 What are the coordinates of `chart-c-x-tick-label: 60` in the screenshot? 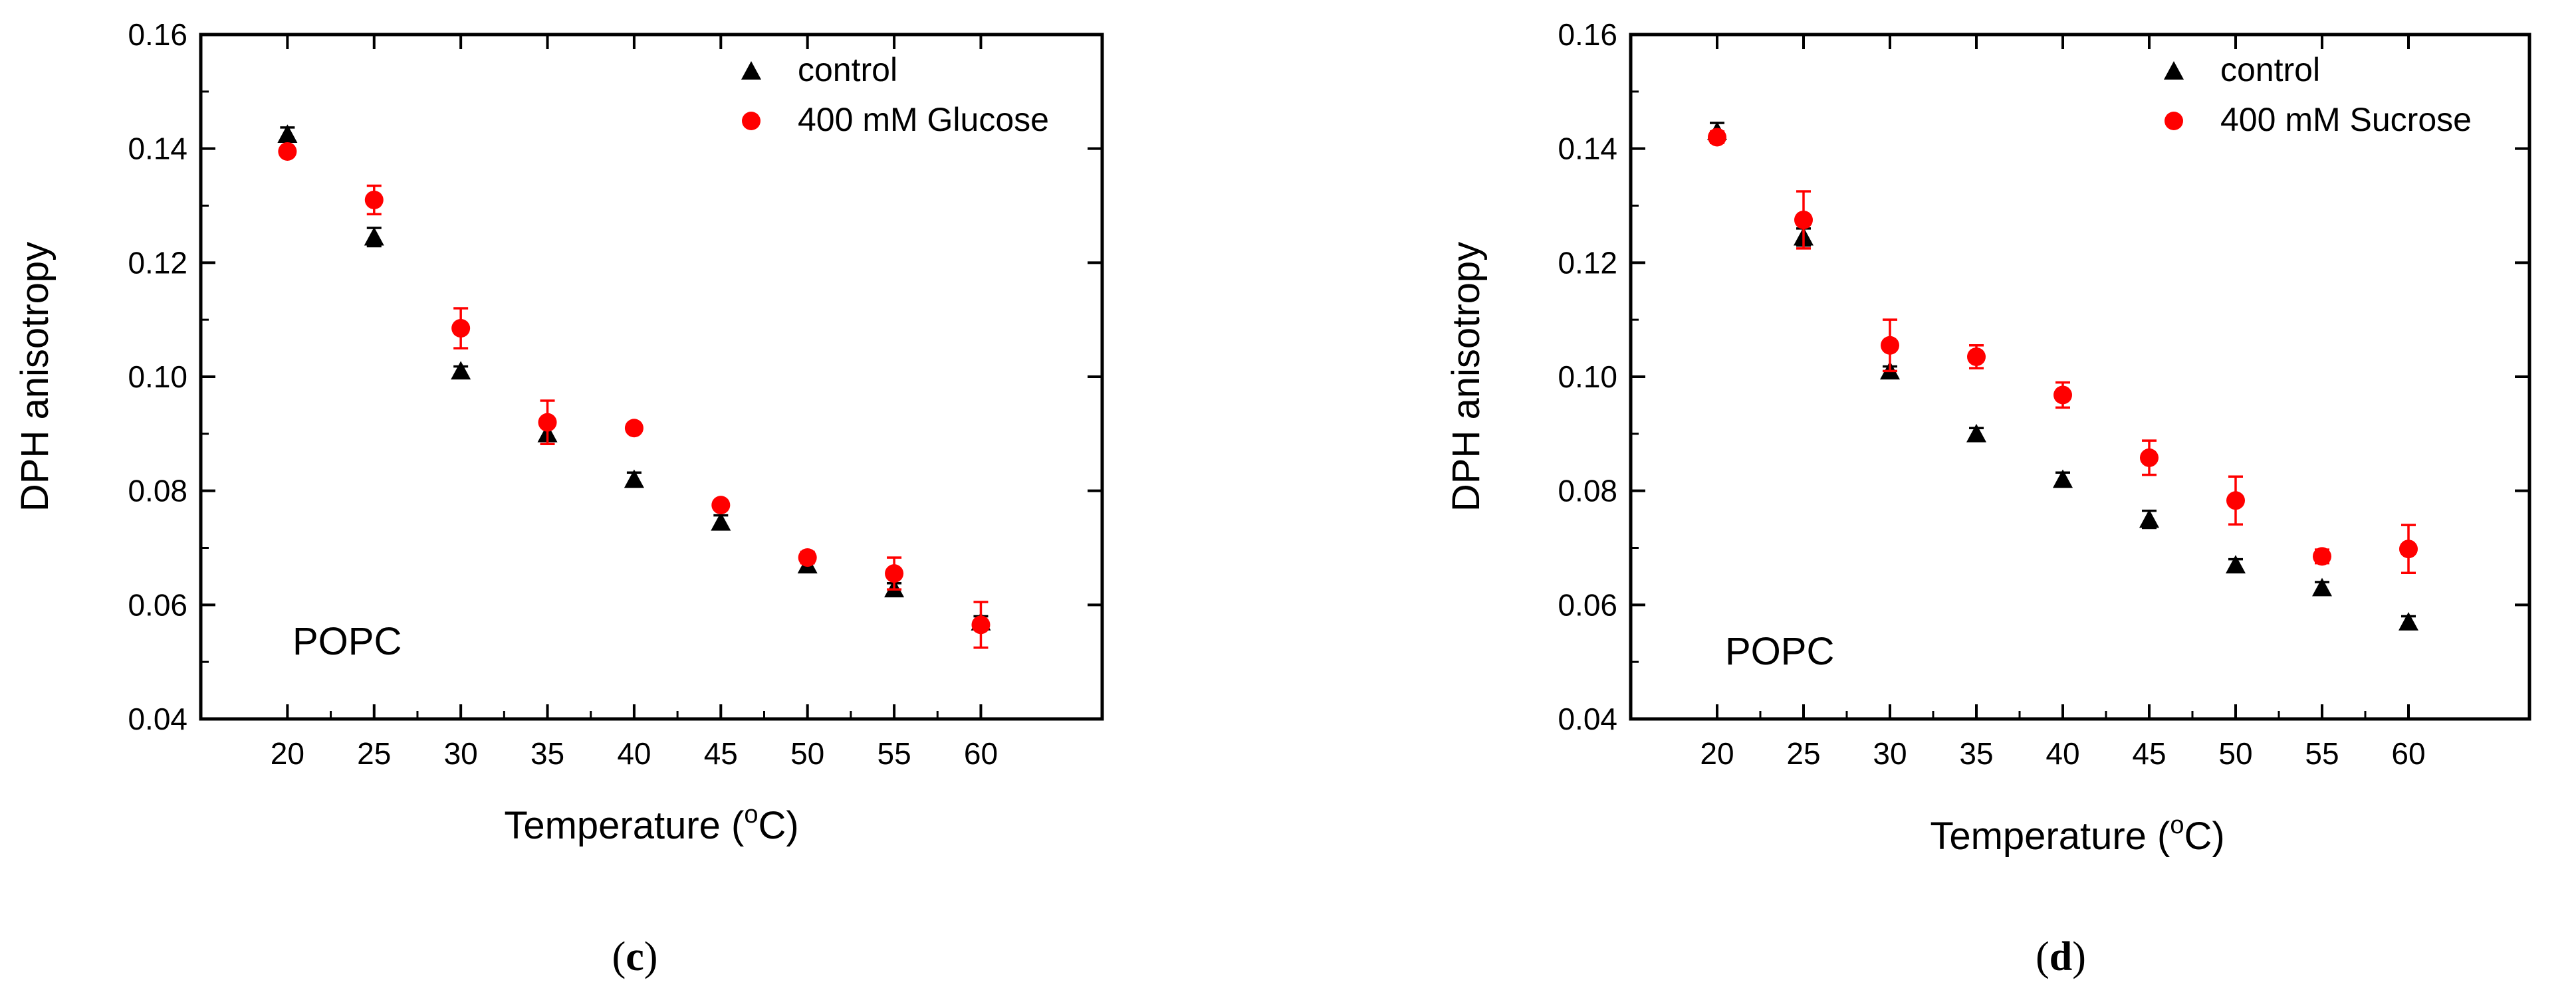 It's located at (981, 753).